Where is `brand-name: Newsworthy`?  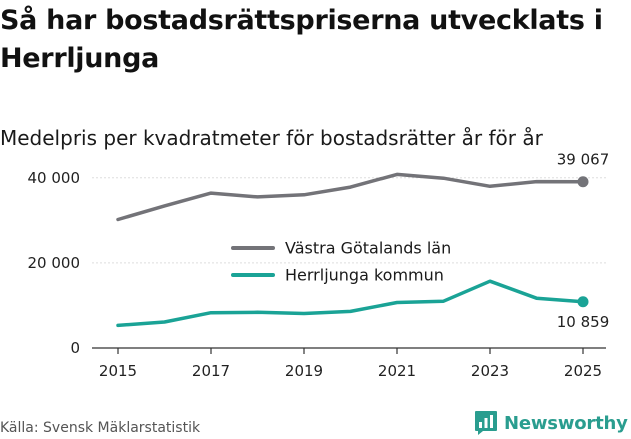 brand-name: Newsworthy is located at coordinates (566, 423).